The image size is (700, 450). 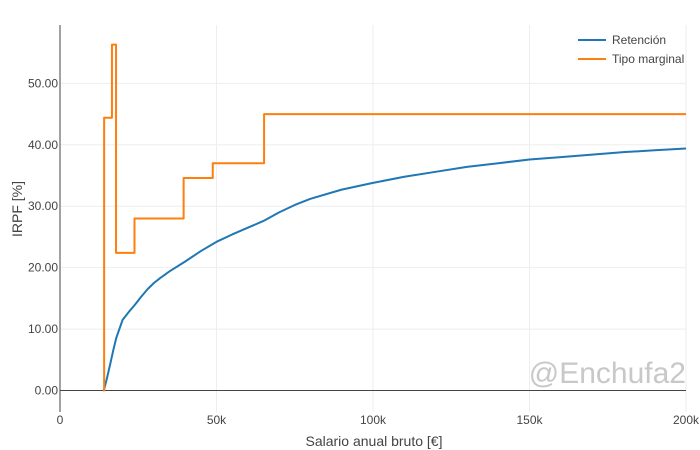 What do you see at coordinates (43, 329) in the screenshot?
I see `y-tick-label: 10.00` at bounding box center [43, 329].